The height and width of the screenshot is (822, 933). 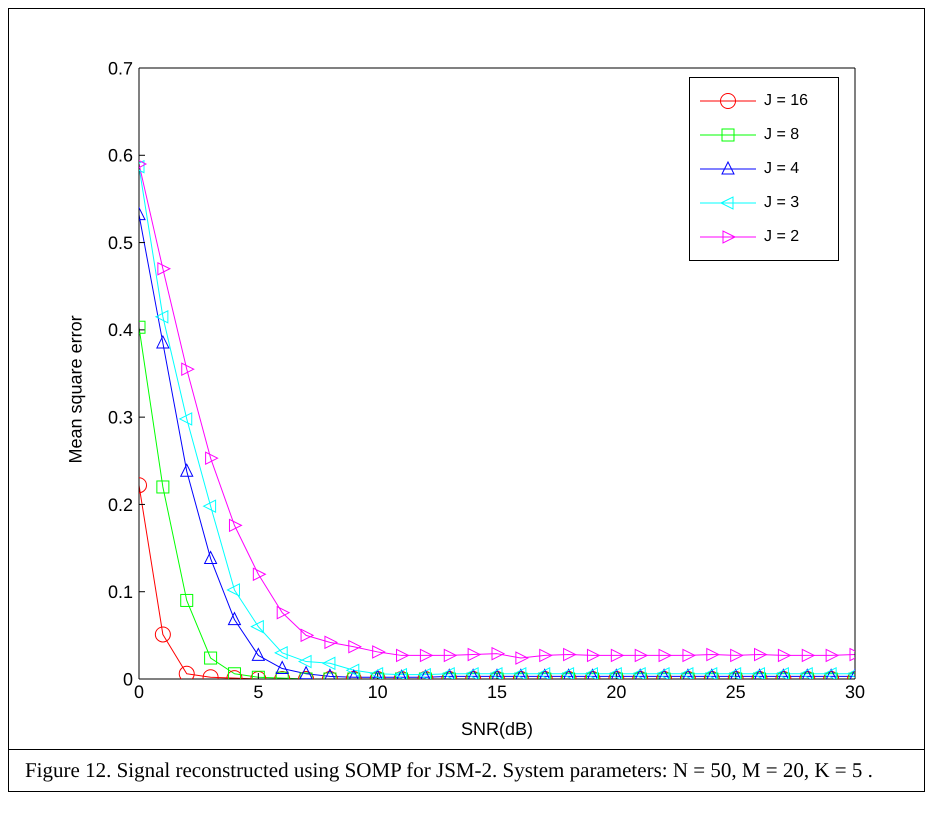 What do you see at coordinates (120, 504) in the screenshot?
I see `y-tick-label: 0.2` at bounding box center [120, 504].